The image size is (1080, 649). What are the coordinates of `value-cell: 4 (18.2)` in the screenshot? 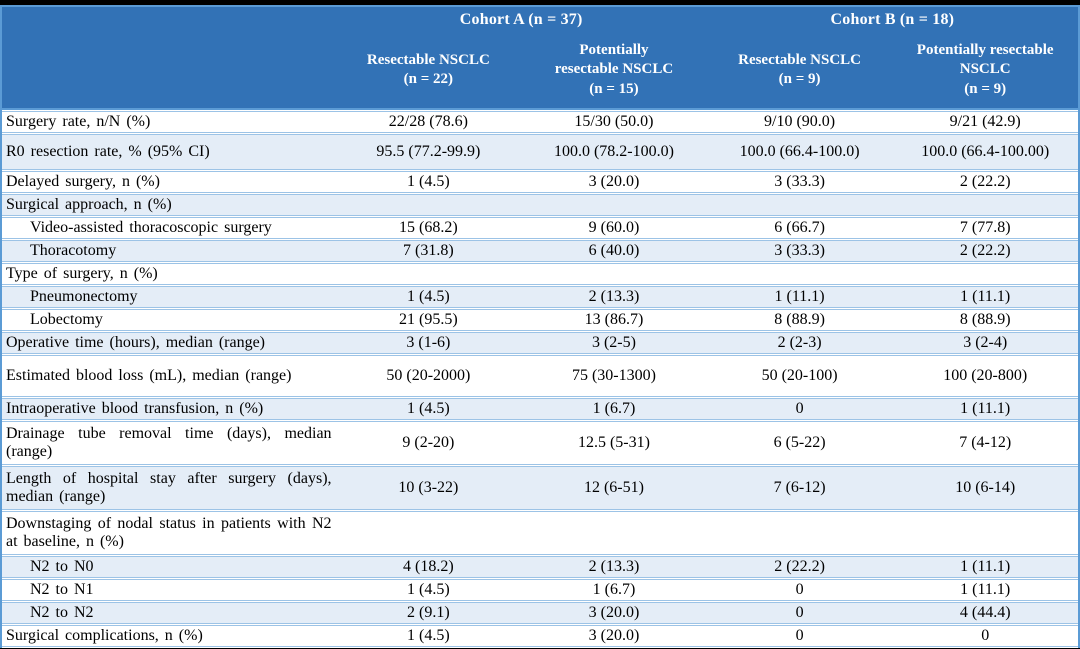 It's located at (428, 567).